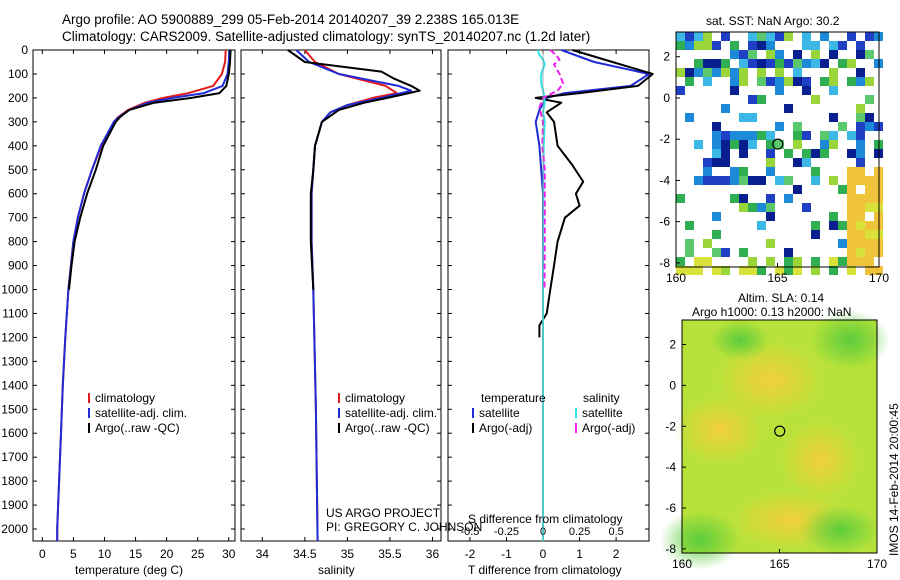  Describe the element at coordinates (469, 532) in the screenshot. I see `difference-secondary-tick-label: -0.5` at that location.